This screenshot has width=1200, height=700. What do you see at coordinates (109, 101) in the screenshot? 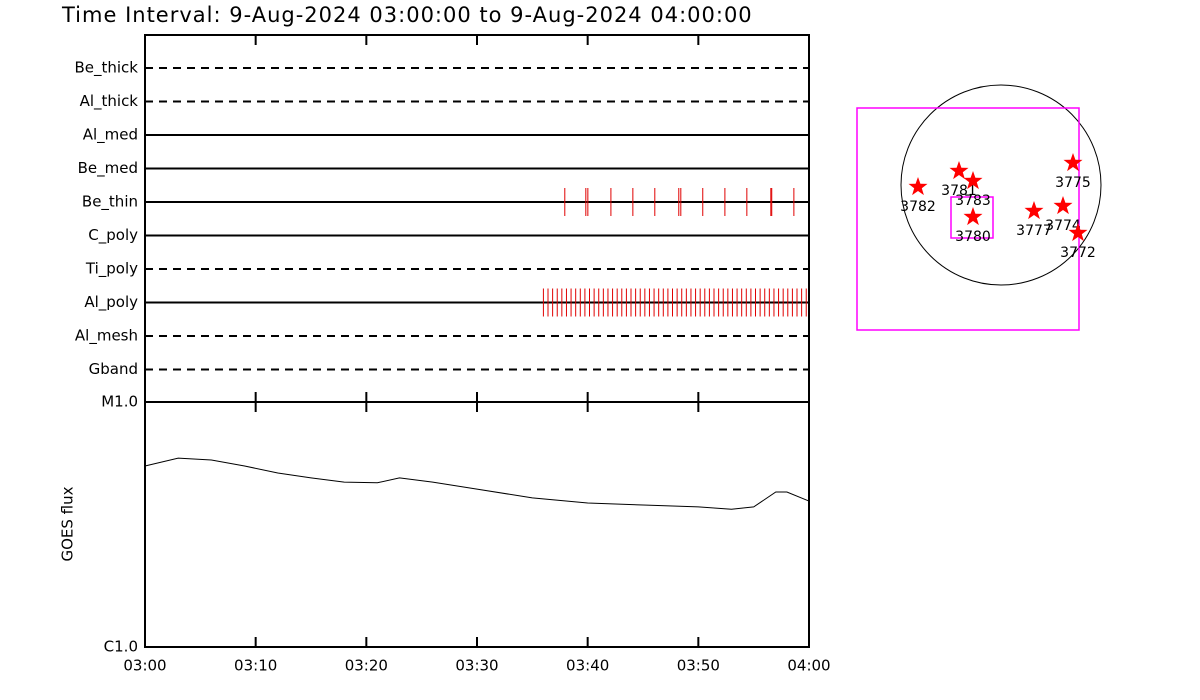
I see `filter-label: Al_thick` at bounding box center [109, 101].